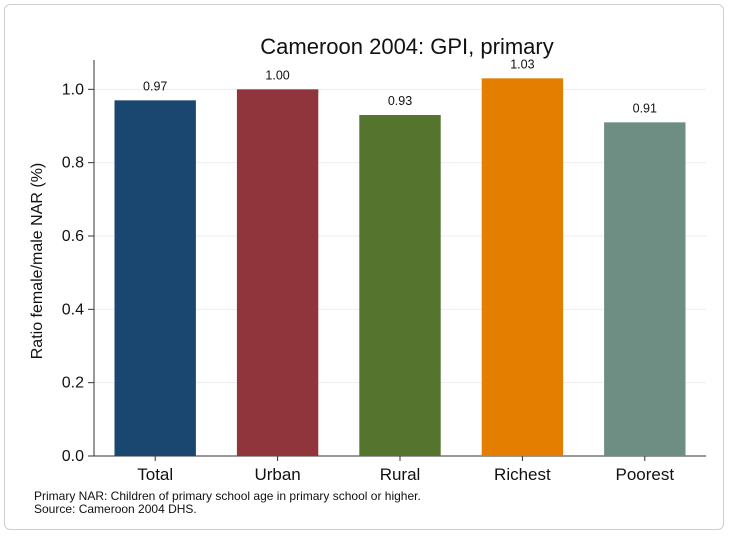 This screenshot has height=536, width=730. I want to click on data-label: 1.00, so click(277, 75).